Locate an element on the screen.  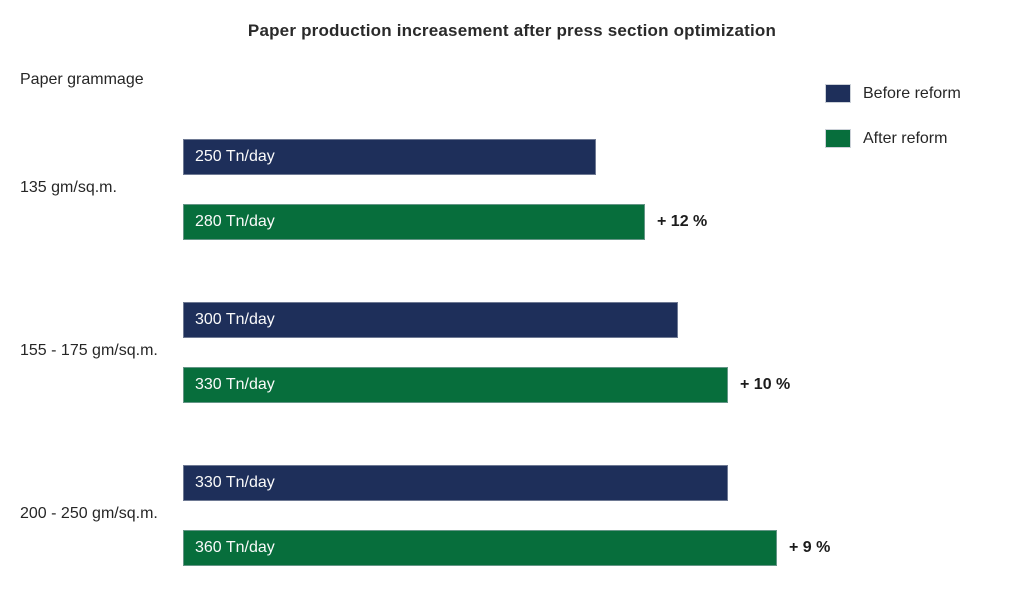
bar-before-155-175: 300 Tn/day is located at coordinates (430, 320).